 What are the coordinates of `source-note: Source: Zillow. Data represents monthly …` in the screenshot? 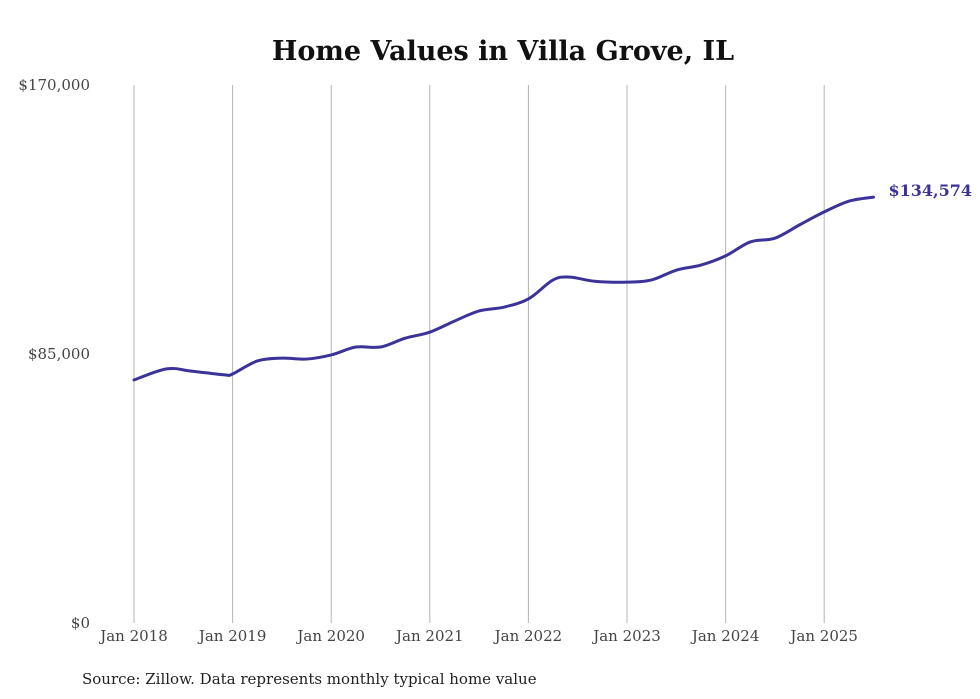 It's located at (309, 679).